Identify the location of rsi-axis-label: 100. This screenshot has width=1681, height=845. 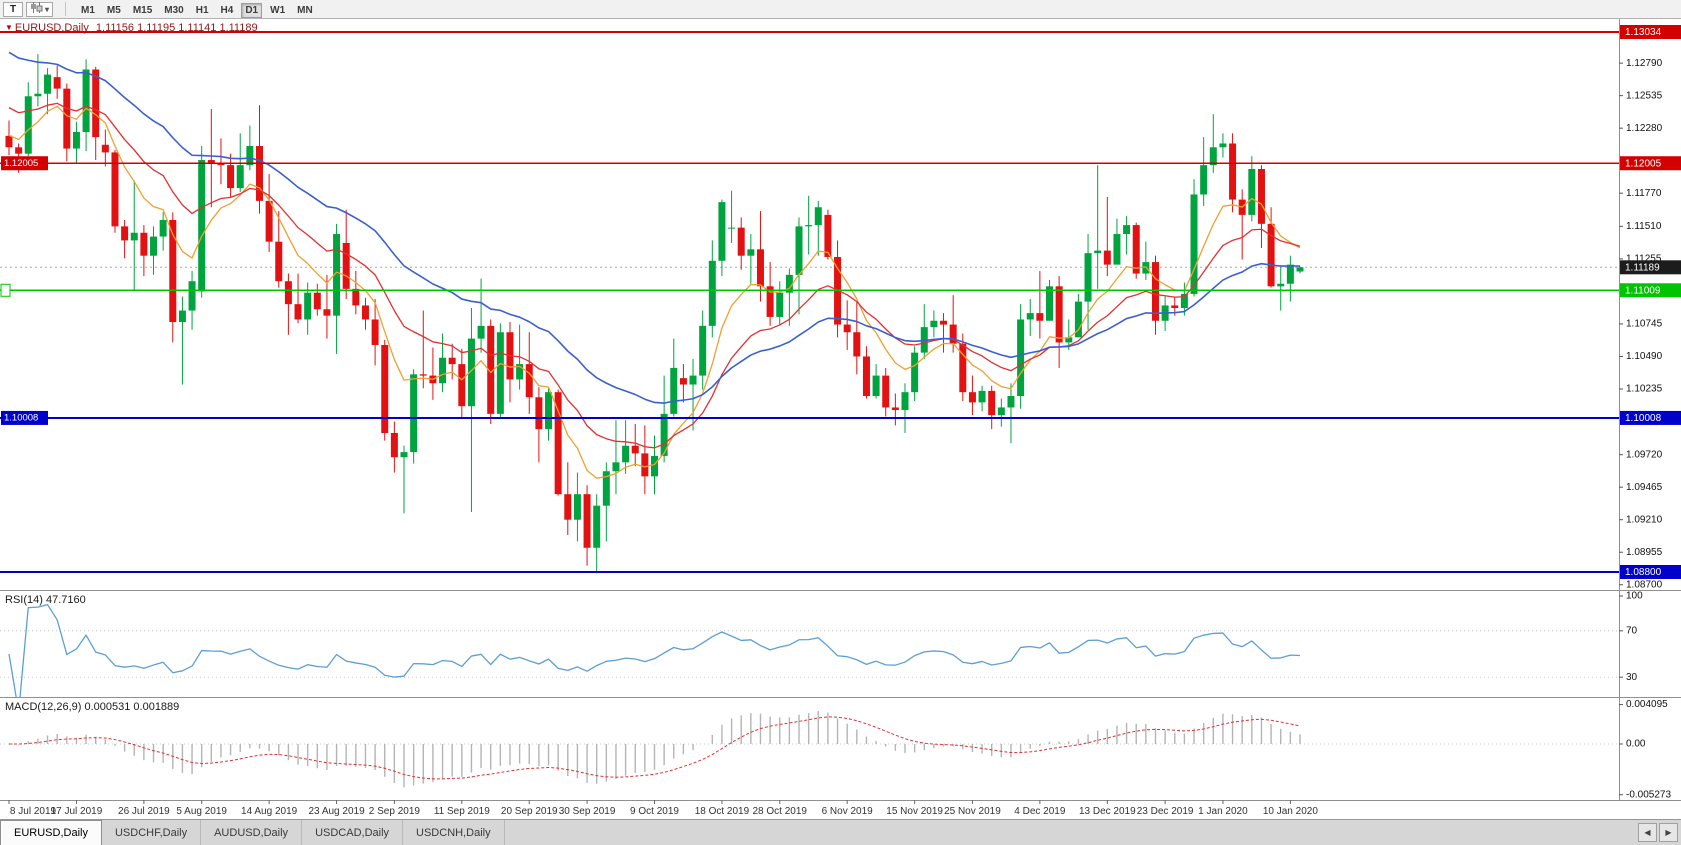
(1634, 596).